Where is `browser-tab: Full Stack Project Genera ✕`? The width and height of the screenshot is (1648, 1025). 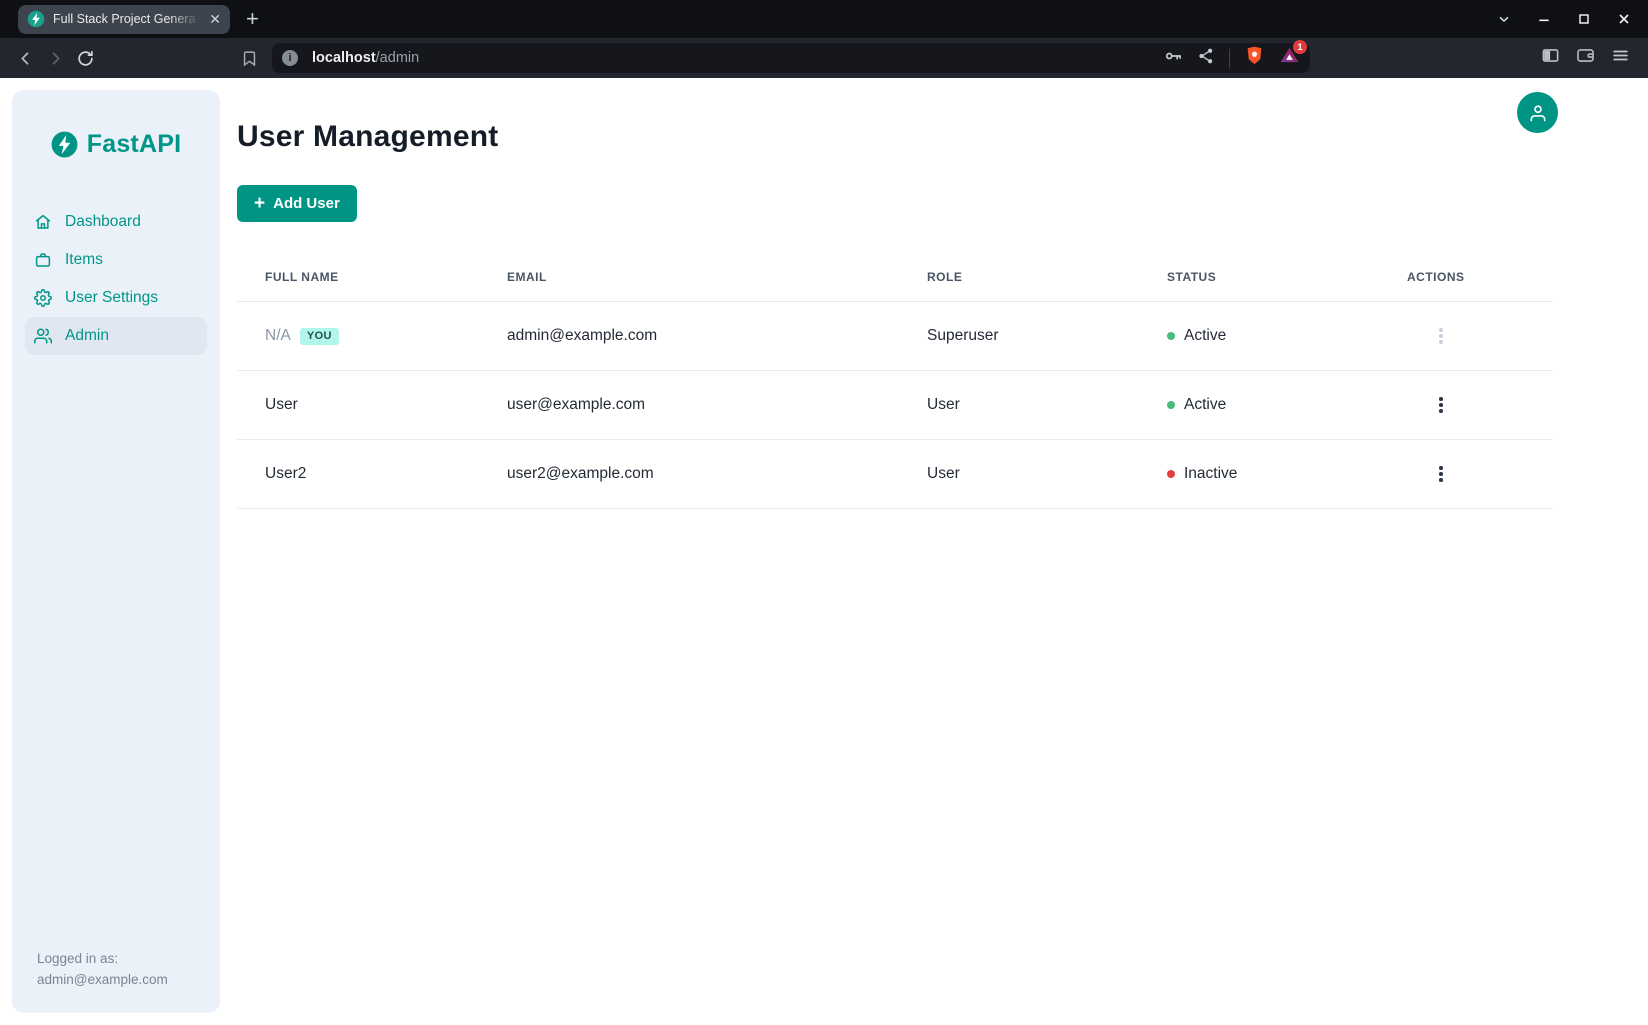
browser-tab: Full Stack Project Genera ✕ is located at coordinates (124, 19).